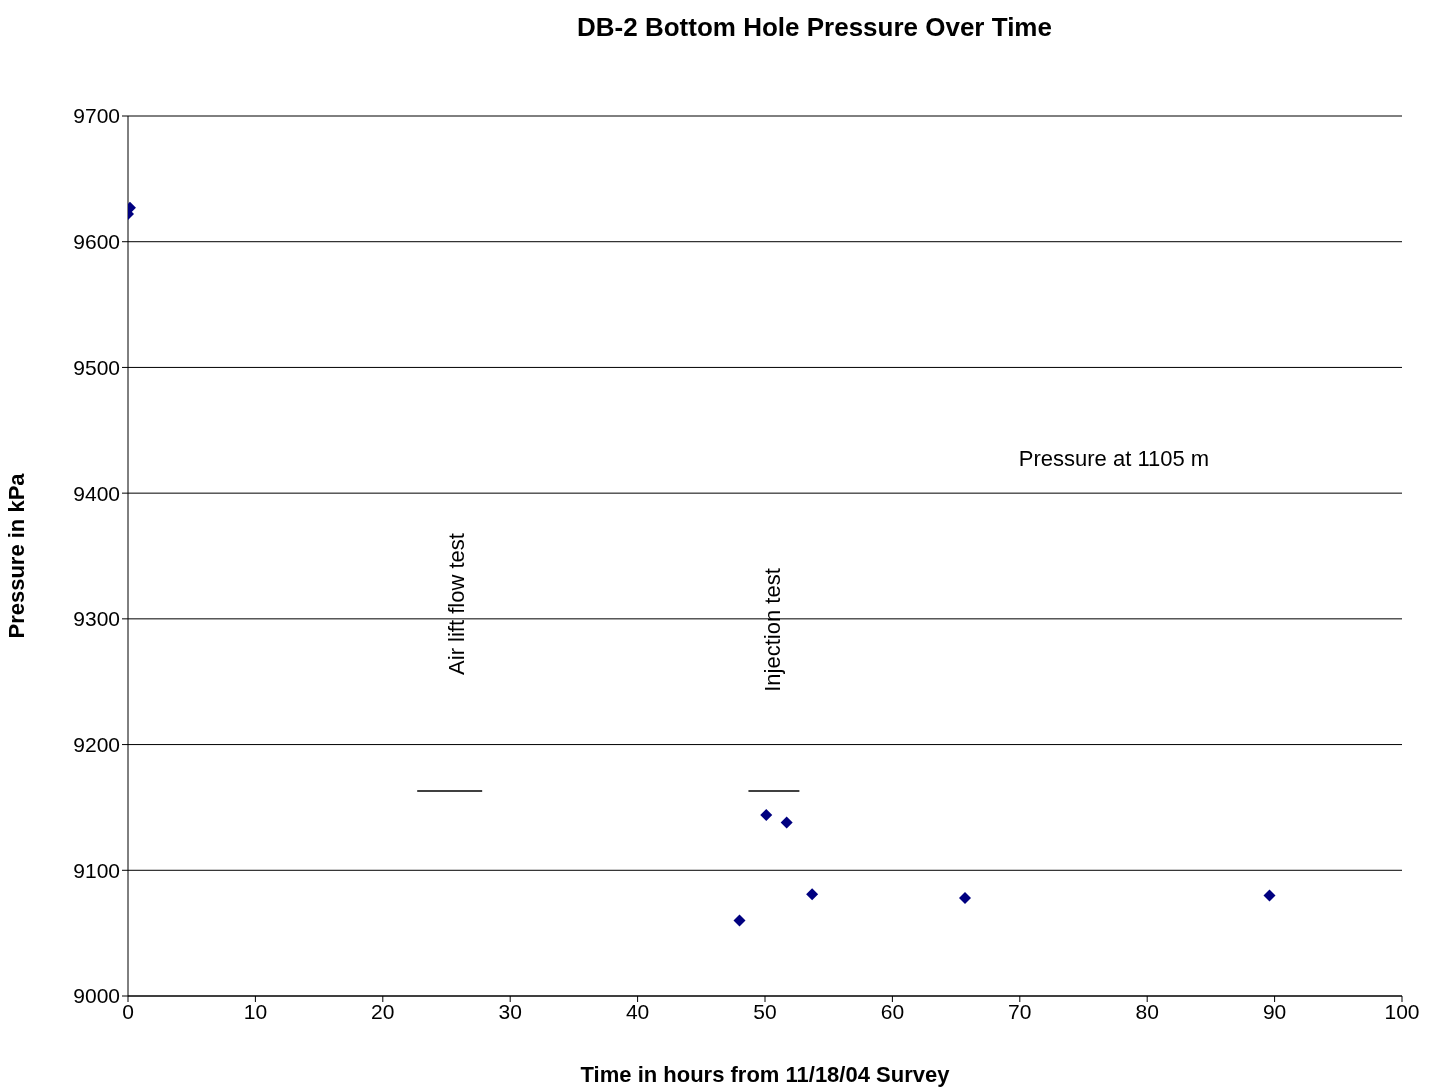 This screenshot has height=1090, width=1429. I want to click on y-tick-label: 9100, so click(96, 870).